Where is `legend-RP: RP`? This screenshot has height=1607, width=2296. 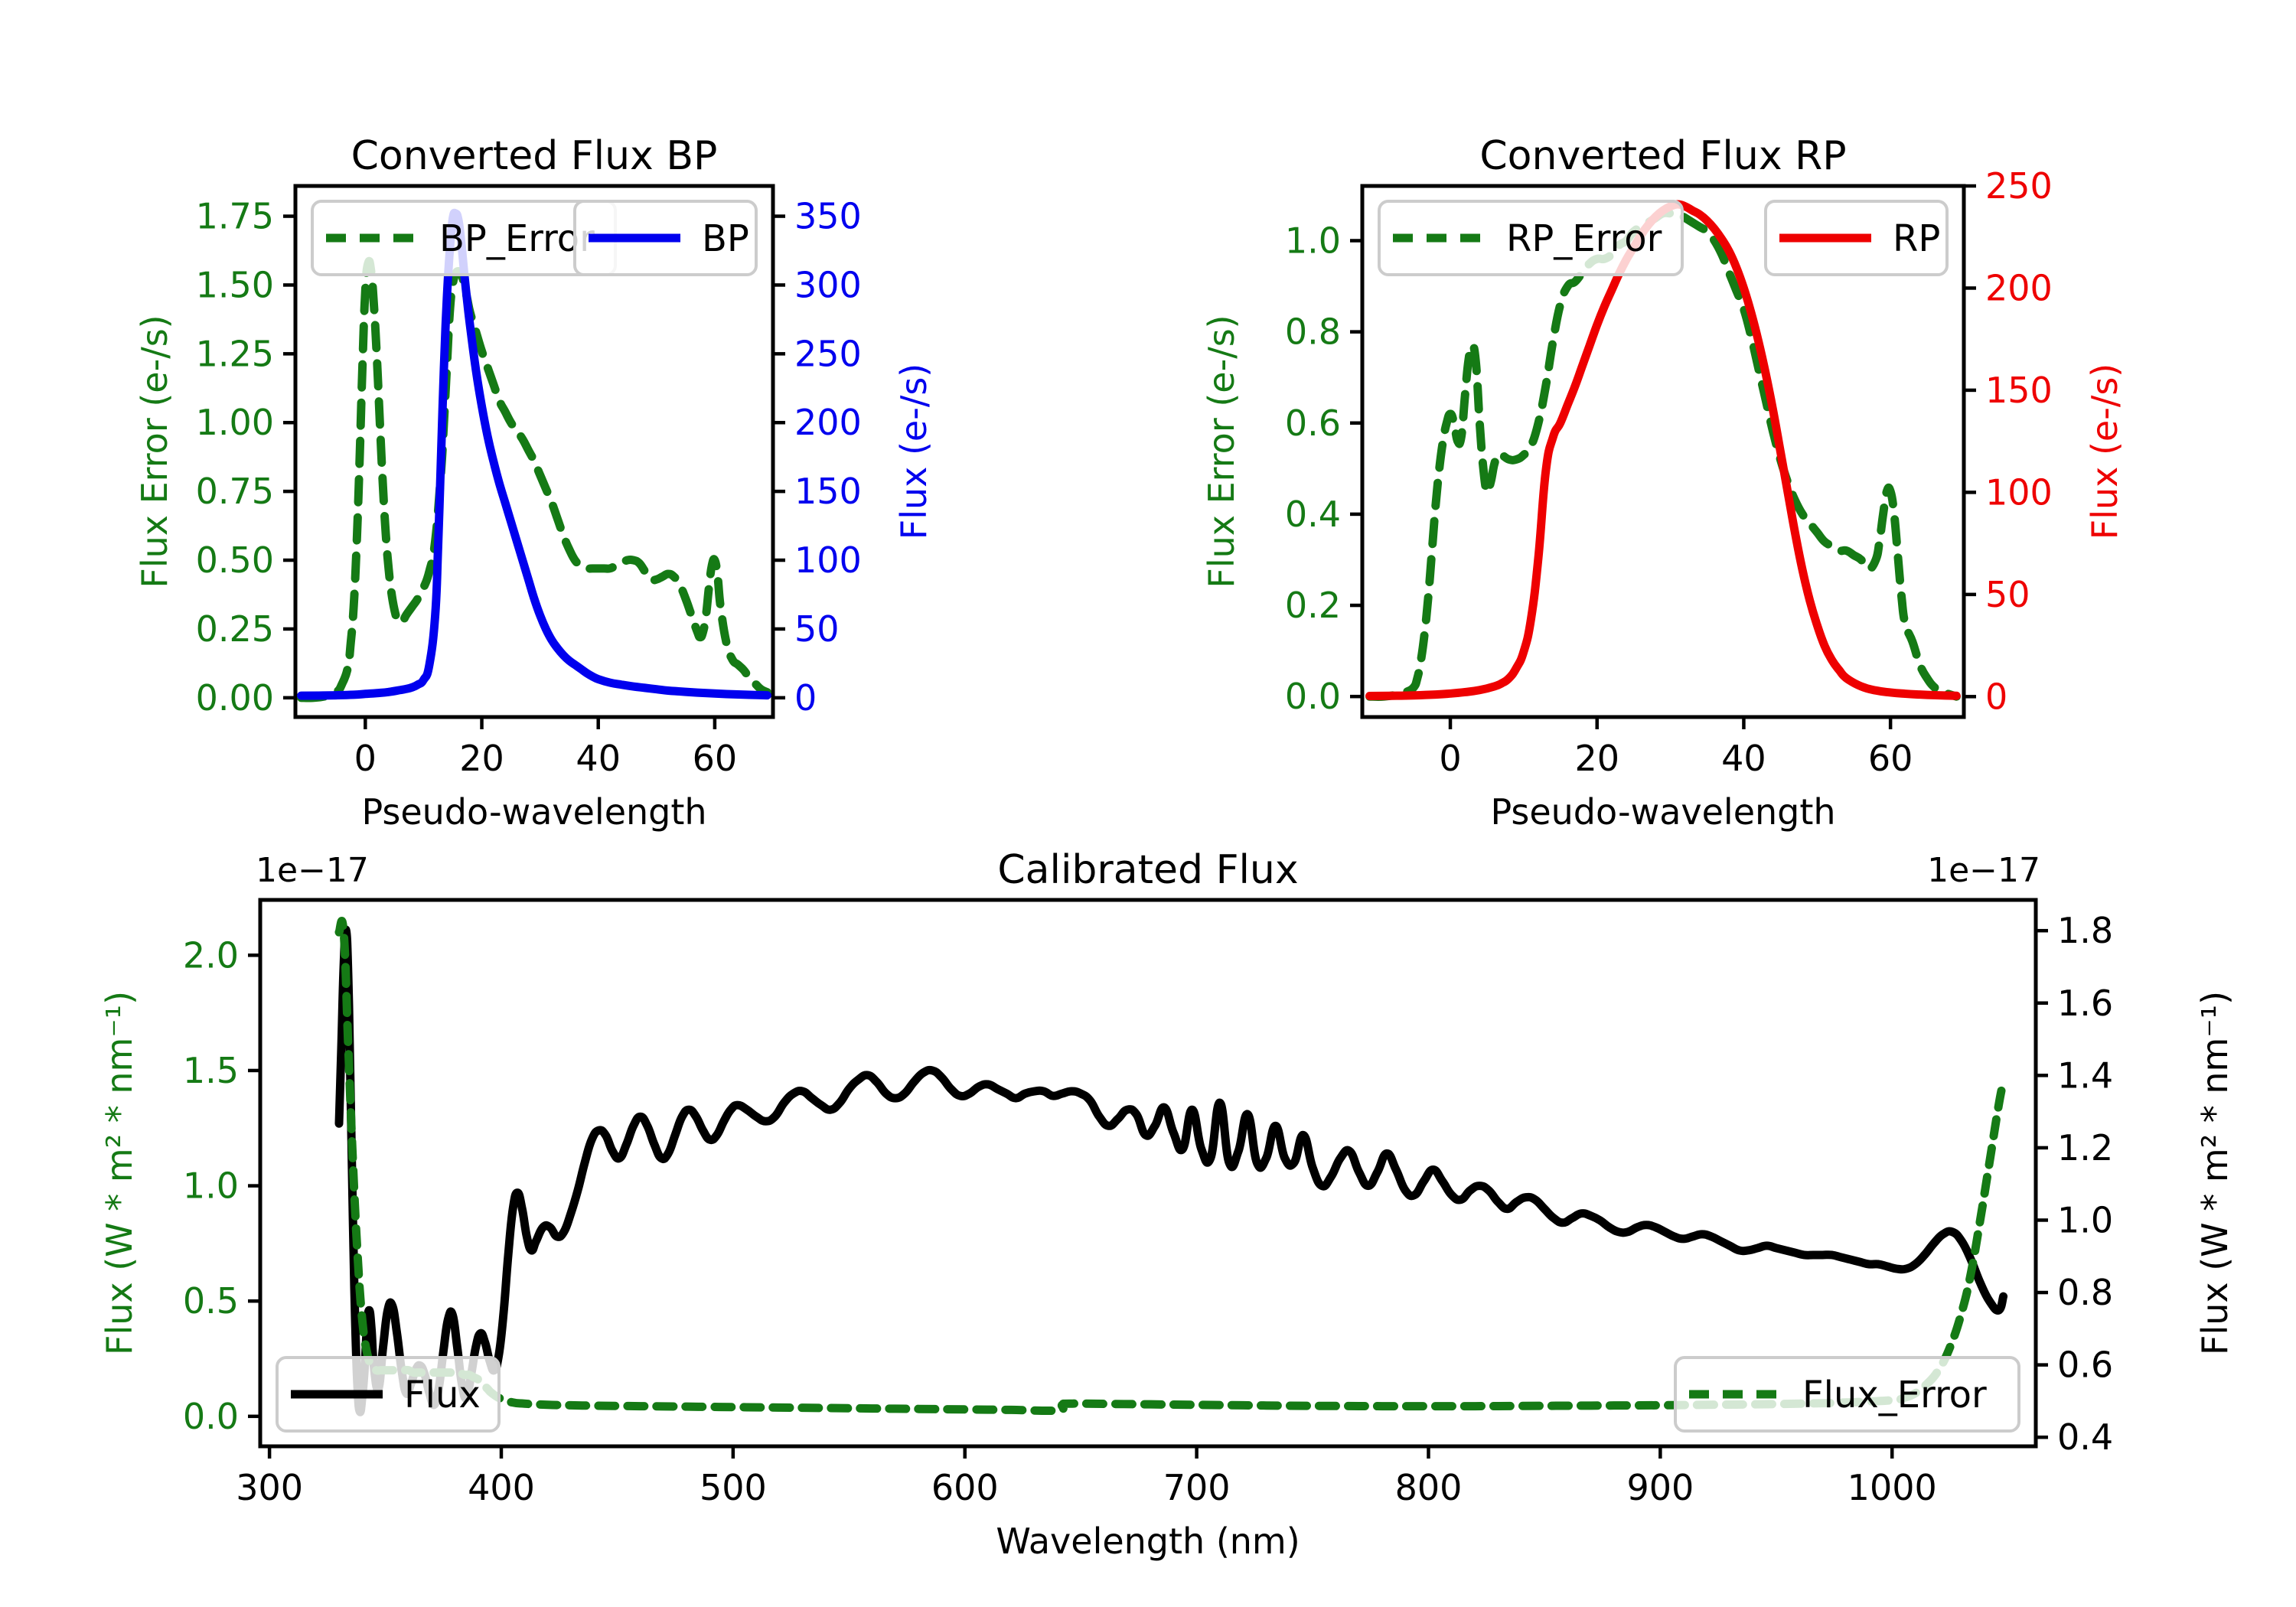 legend-RP: RP is located at coordinates (1856, 238).